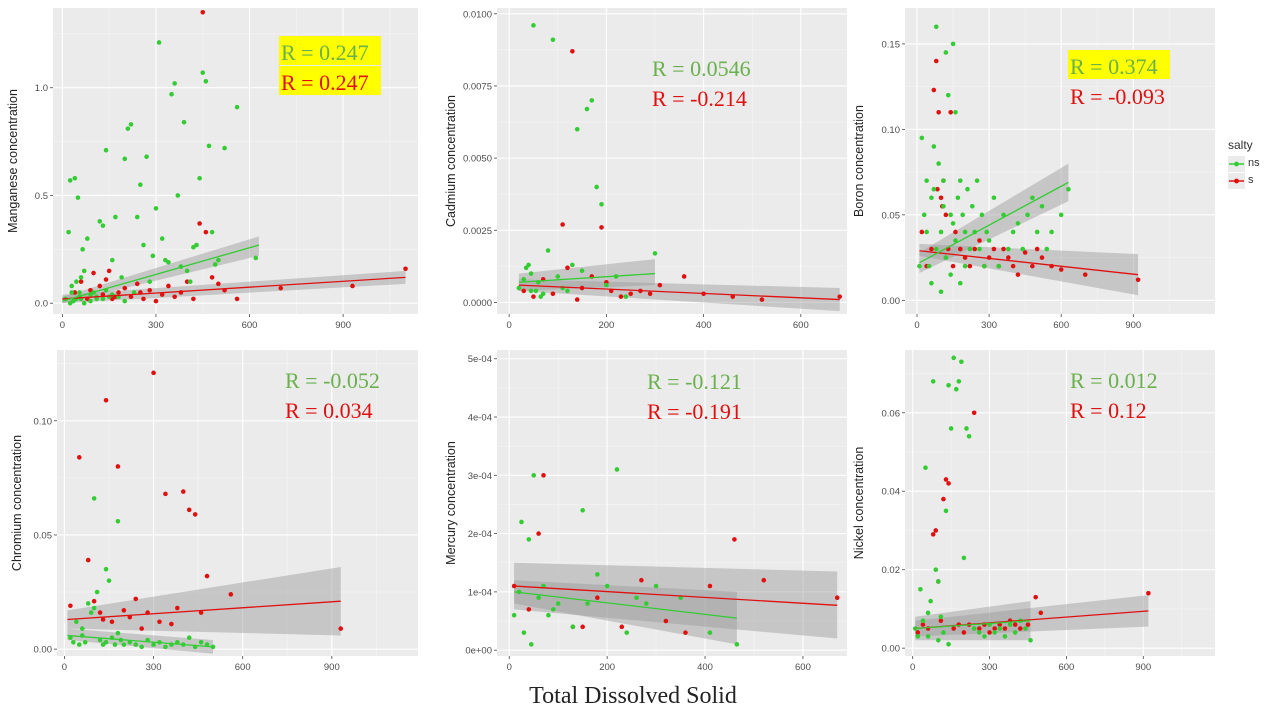 This screenshot has height=711, width=1266. Describe the element at coordinates (480, 359) in the screenshot. I see `y-tick-label: 5e-04` at that location.